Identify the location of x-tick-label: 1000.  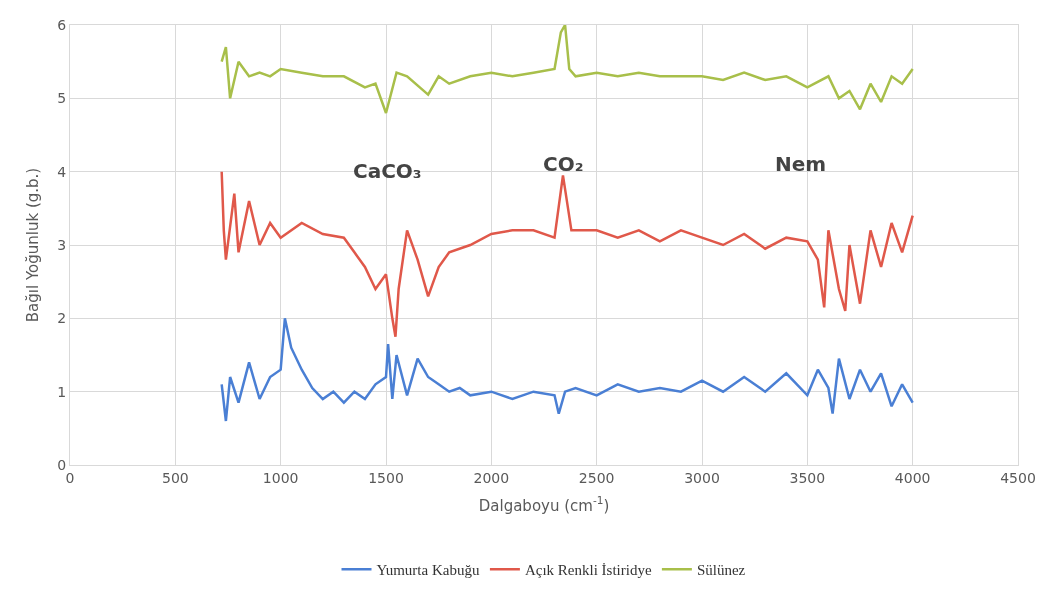
(280, 477).